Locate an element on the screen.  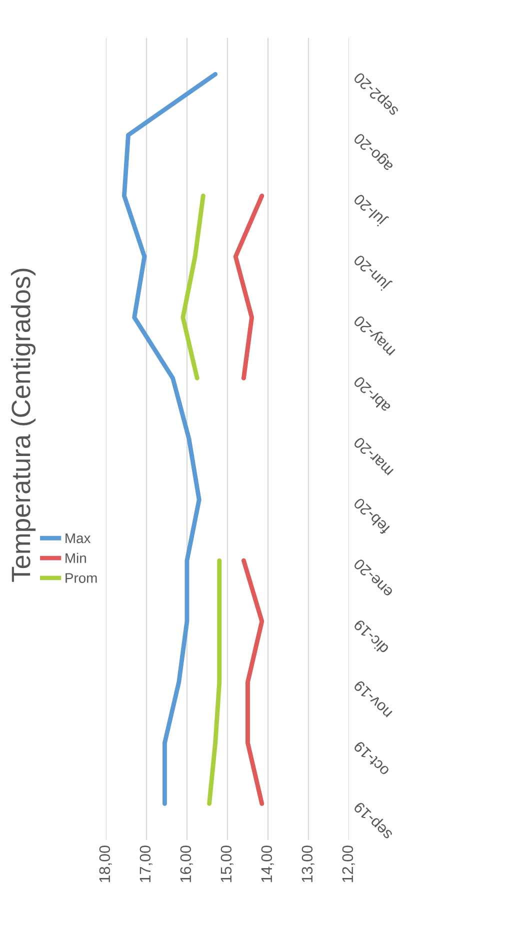
legend-label: Max is located at coordinates (78, 538).